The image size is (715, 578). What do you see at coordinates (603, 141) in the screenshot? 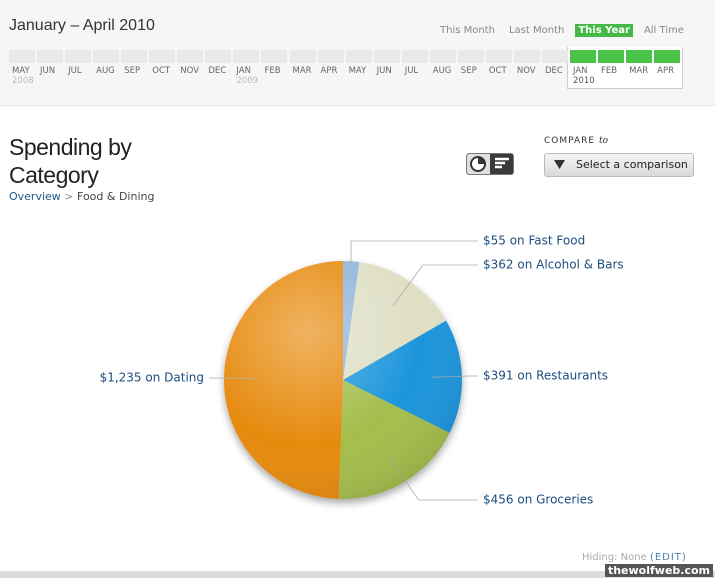
I see `compare-to: to` at bounding box center [603, 141].